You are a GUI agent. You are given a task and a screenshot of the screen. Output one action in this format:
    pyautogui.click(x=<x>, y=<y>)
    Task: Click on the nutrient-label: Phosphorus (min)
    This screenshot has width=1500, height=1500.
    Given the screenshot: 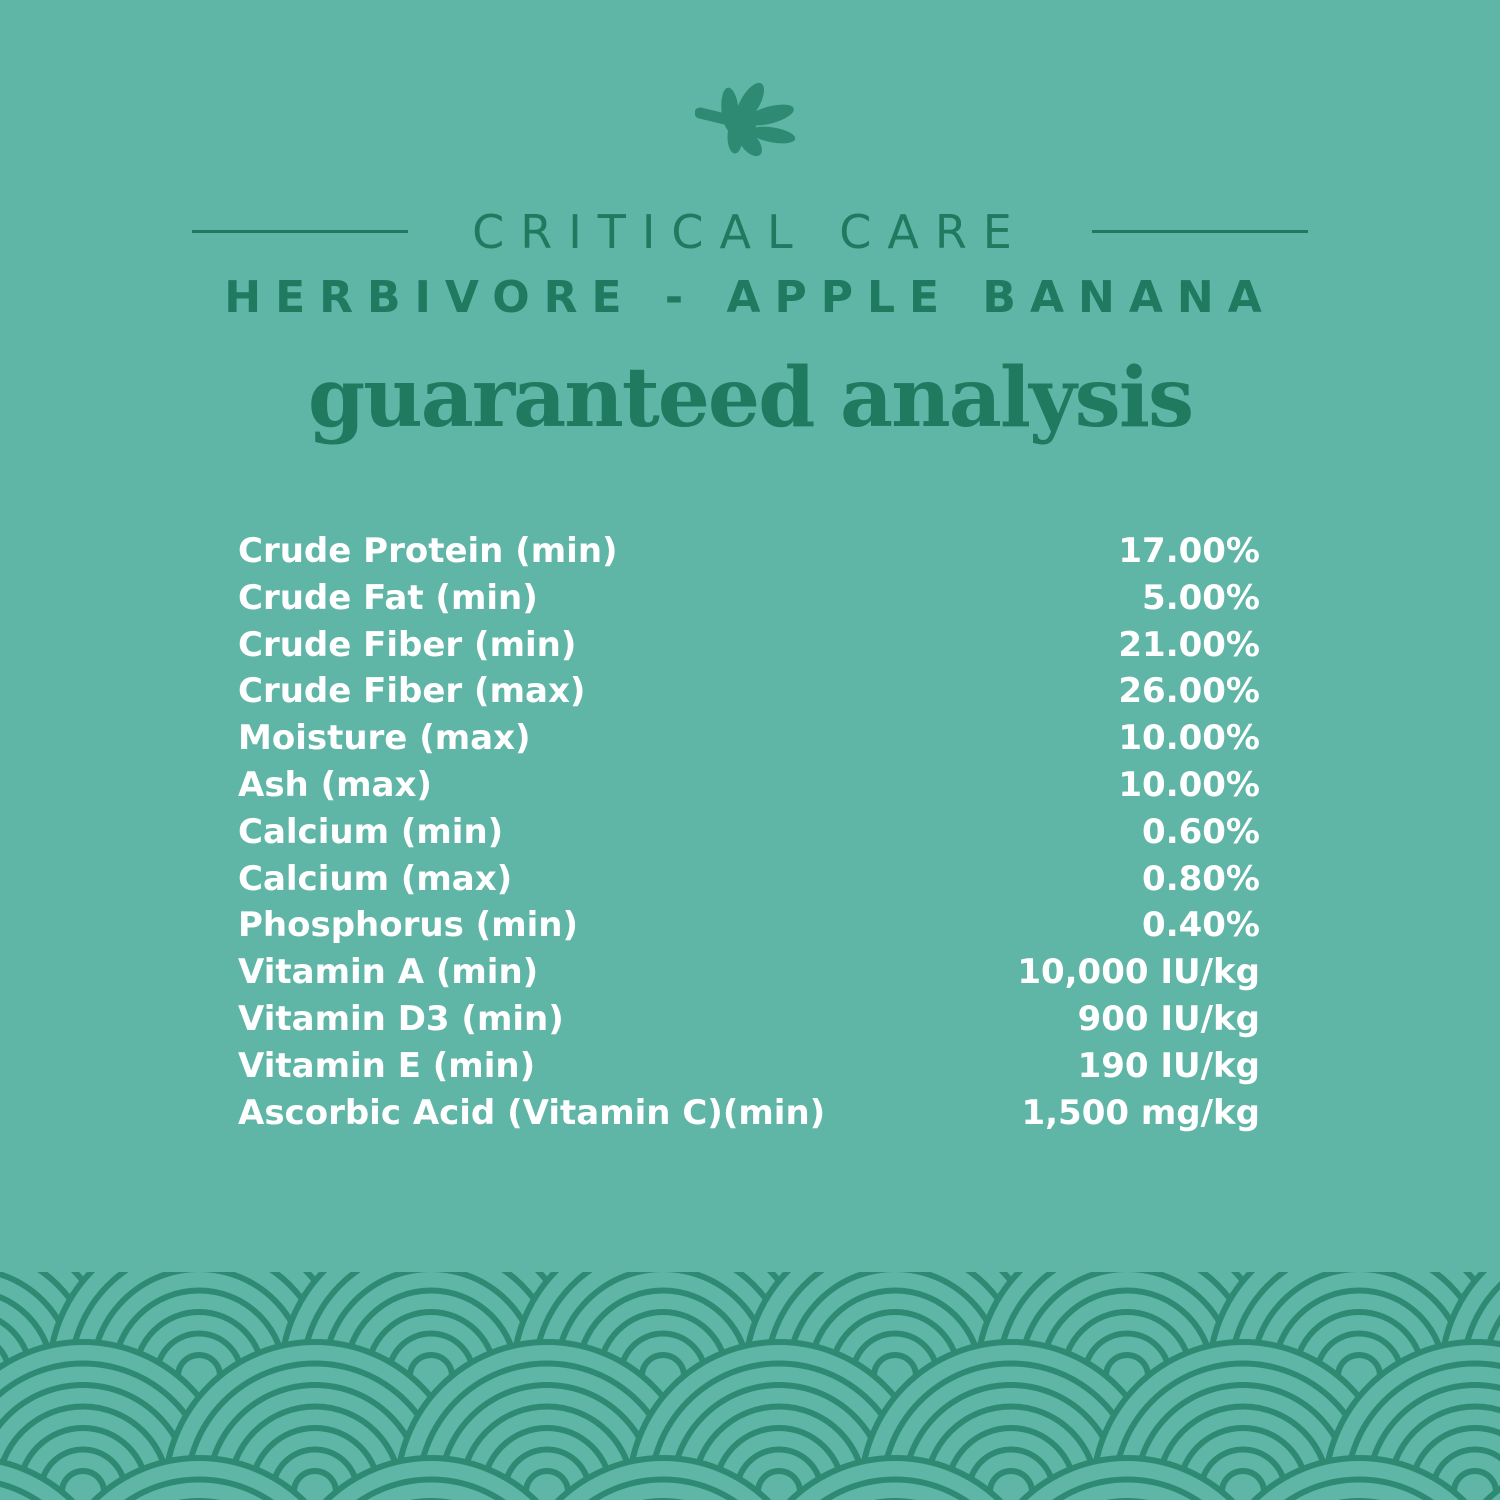 What is the action you would take?
    pyautogui.click(x=408, y=925)
    